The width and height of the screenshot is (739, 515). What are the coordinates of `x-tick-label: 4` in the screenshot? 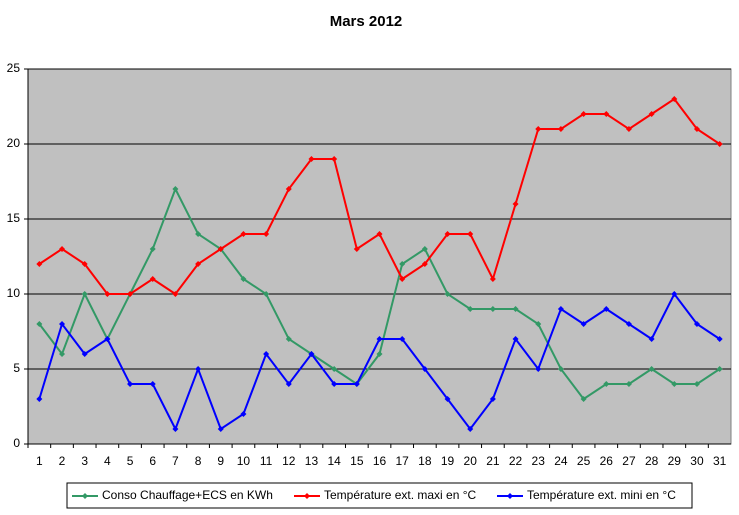 It's located at (107, 461).